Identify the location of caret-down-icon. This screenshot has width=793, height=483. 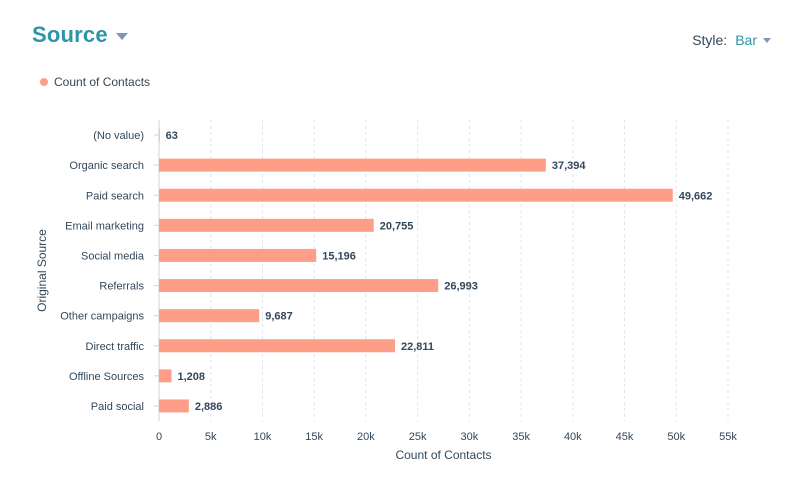
(767, 40).